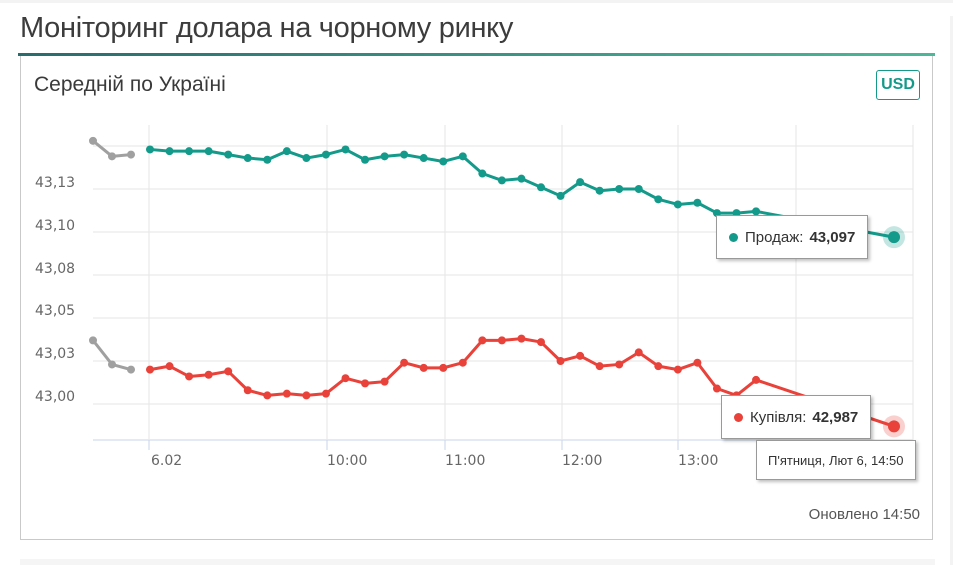 The image size is (953, 565). What do you see at coordinates (433, 454) in the screenshot?
I see `x-axis-ticks: 6.02 10:00 11:00 12:00 13:00` at bounding box center [433, 454].